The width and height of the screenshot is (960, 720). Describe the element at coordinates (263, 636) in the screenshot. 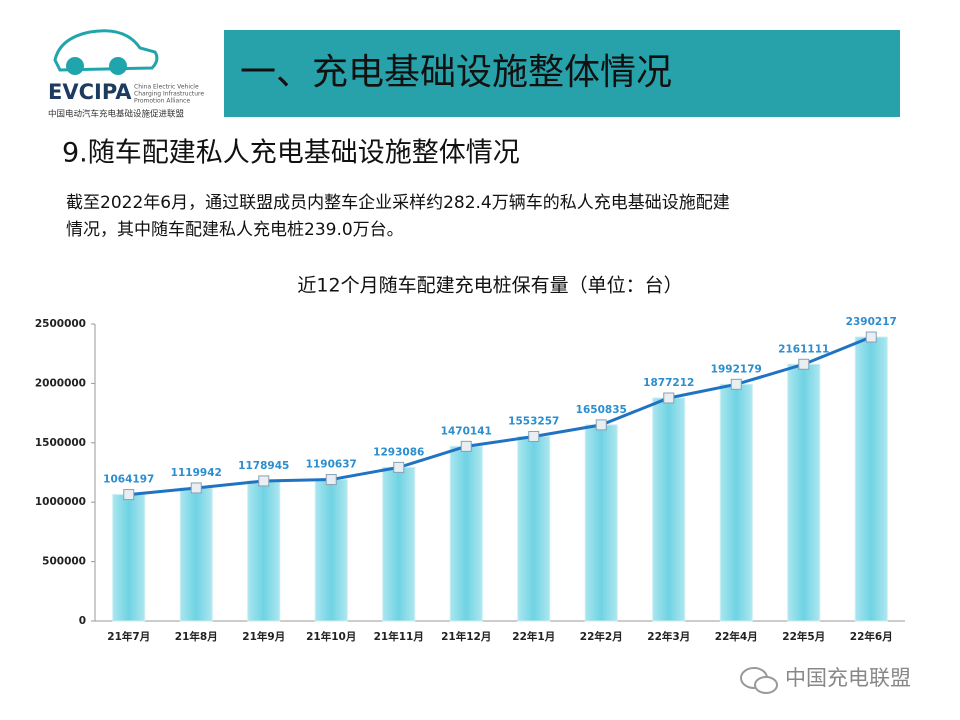

I see `x-tick-label: 21年9月` at that location.